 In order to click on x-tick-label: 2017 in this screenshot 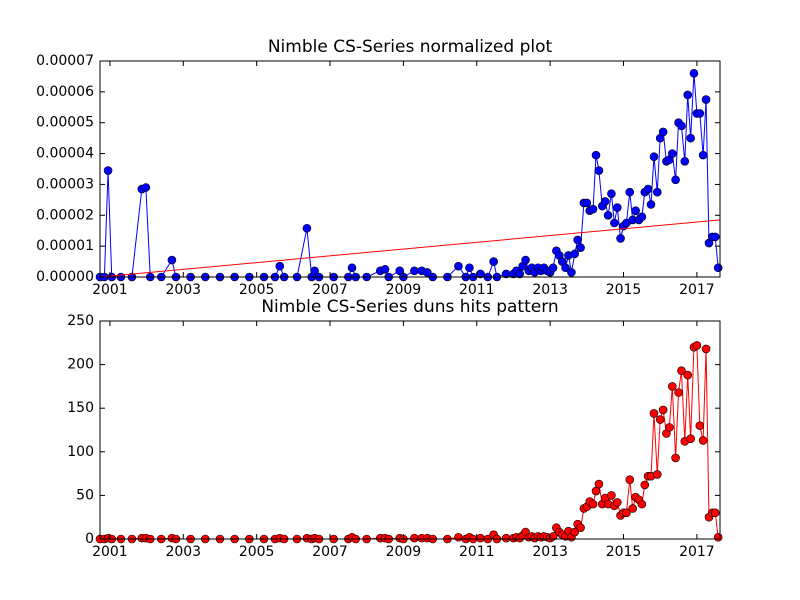, I will do `click(697, 552)`.